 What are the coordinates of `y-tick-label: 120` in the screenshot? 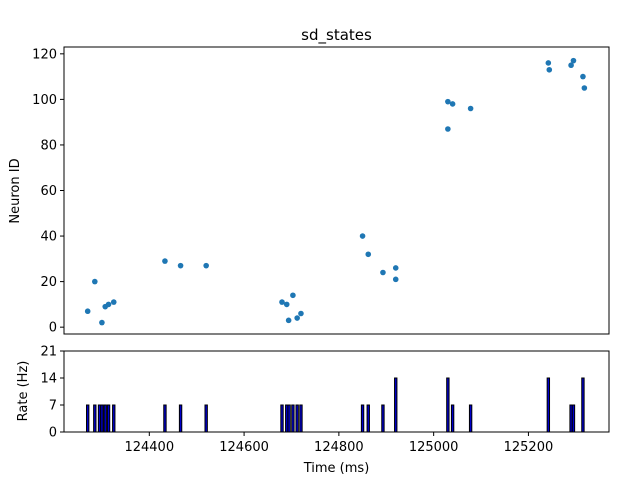 It's located at (44, 54).